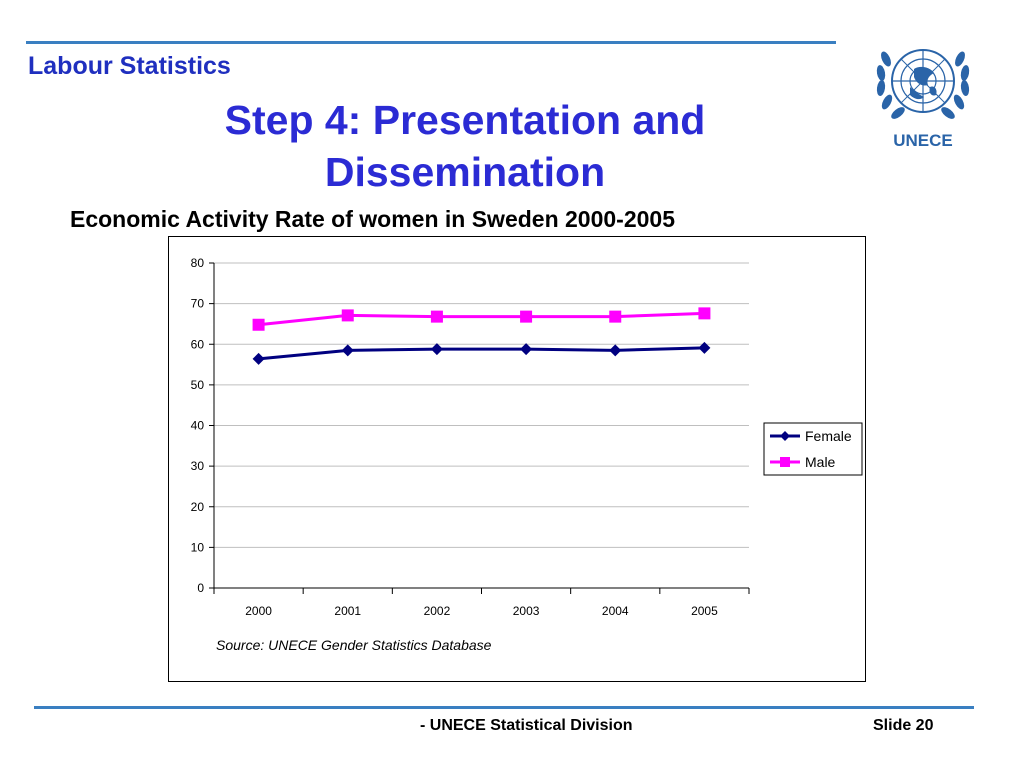 The height and width of the screenshot is (768, 1024). I want to click on series-line-female, so click(481, 353).